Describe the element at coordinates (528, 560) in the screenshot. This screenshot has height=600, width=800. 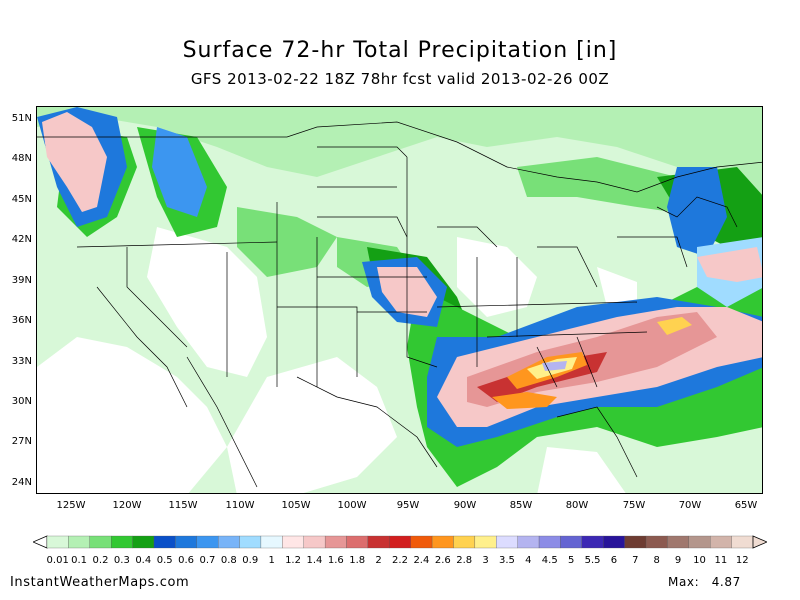
I see `colorbar-label: 4` at that location.